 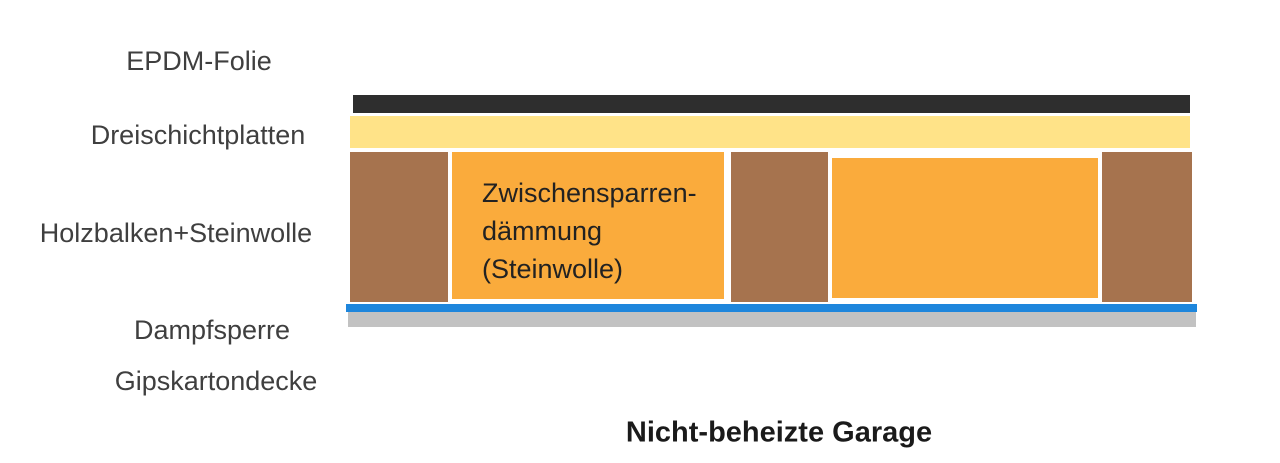 I want to click on layer-wood-beam-right, so click(x=1147, y=227).